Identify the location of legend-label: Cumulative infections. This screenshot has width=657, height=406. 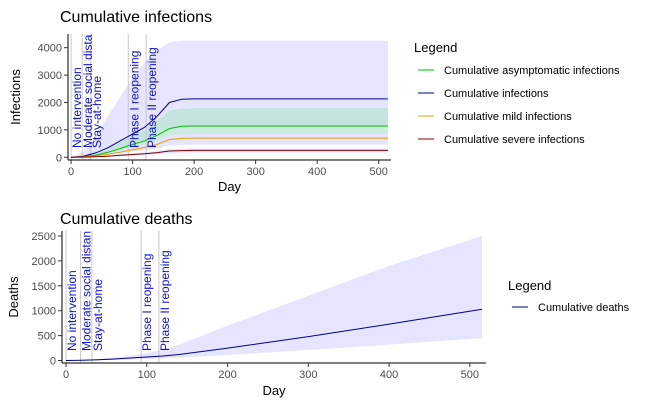
(496, 94).